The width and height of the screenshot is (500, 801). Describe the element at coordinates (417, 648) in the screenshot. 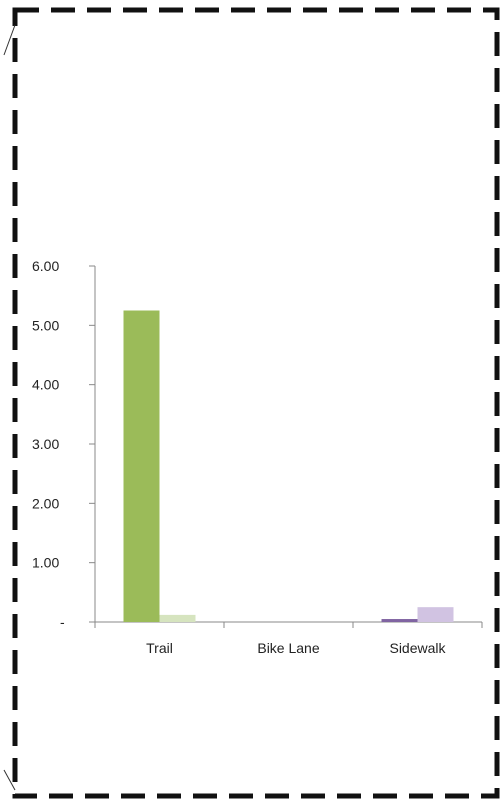

I see `x-category-label: Sidewalk` at that location.